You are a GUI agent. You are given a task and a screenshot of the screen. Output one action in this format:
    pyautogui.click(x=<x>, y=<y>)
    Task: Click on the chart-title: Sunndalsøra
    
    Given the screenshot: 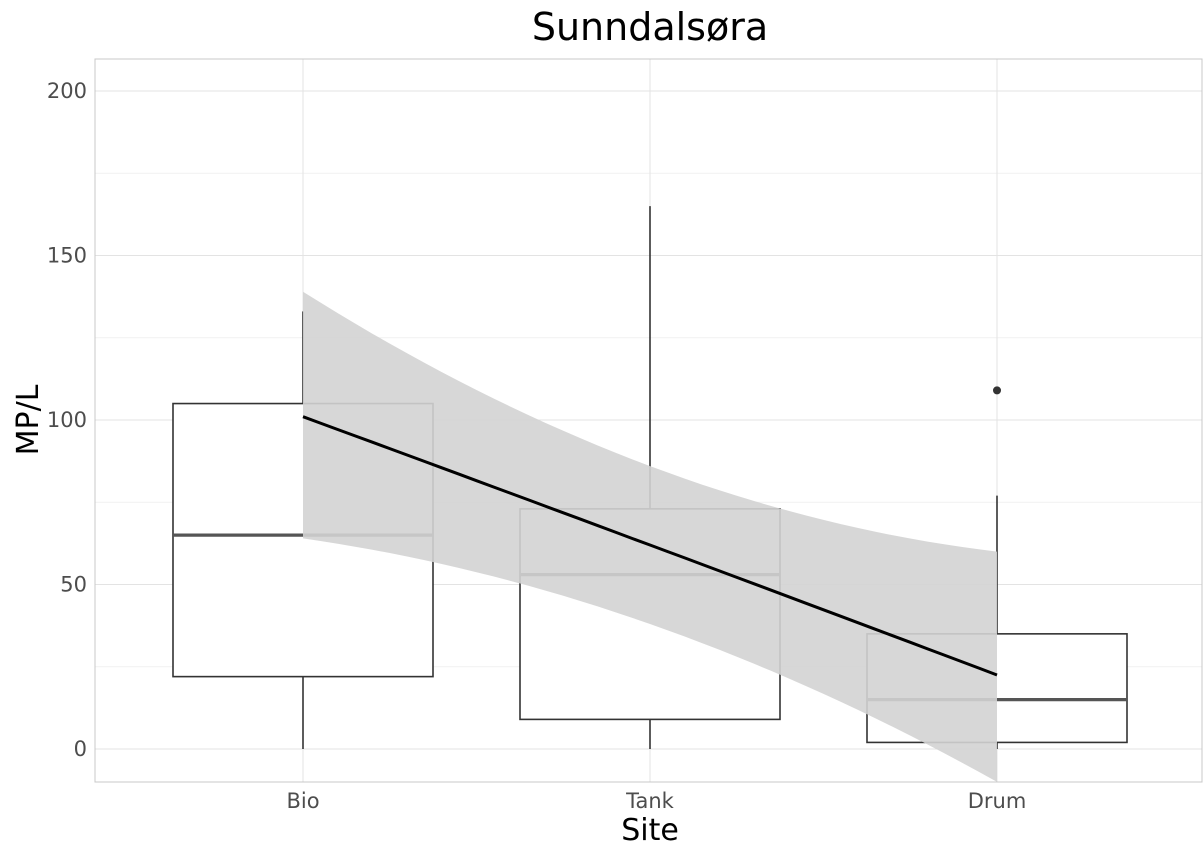 What is the action you would take?
    pyautogui.click(x=650, y=27)
    